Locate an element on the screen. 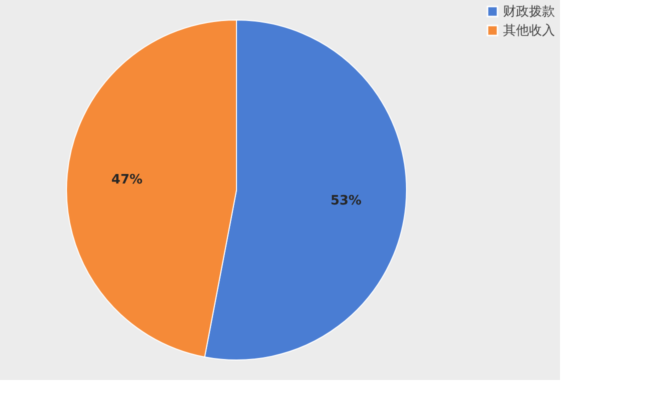 Image resolution: width=649 pixels, height=417 pixels. data-label: 53% is located at coordinates (346, 200).